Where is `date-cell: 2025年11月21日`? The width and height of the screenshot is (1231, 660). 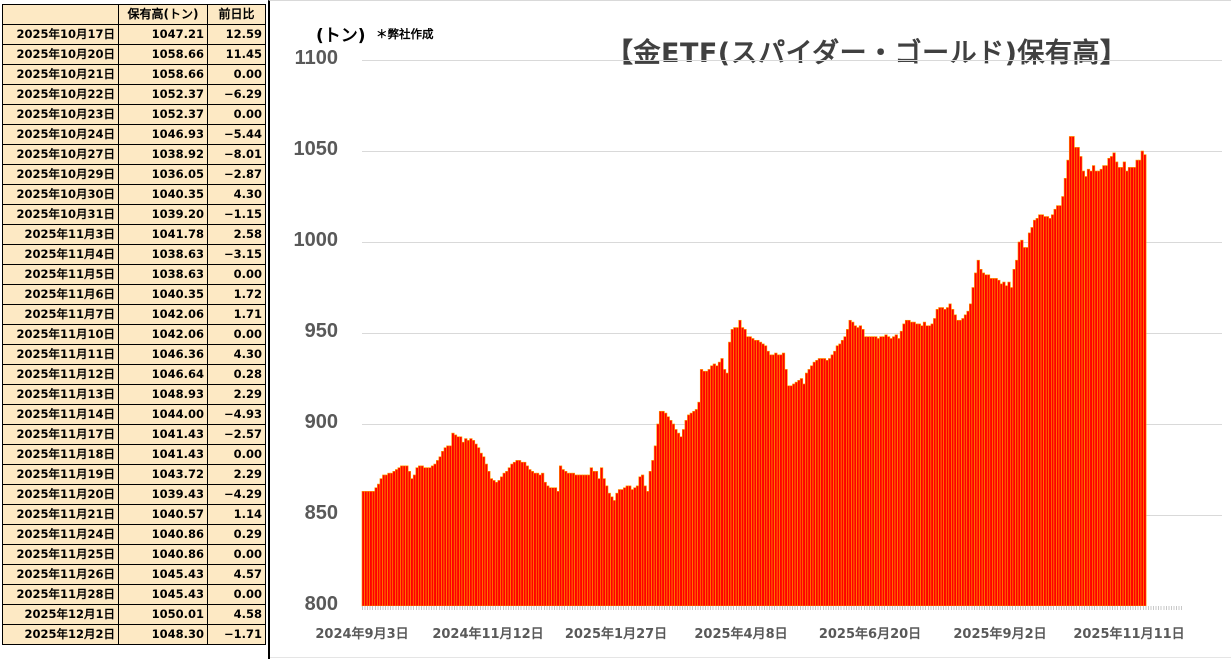 date-cell: 2025年11月21日 is located at coordinates (60, 514).